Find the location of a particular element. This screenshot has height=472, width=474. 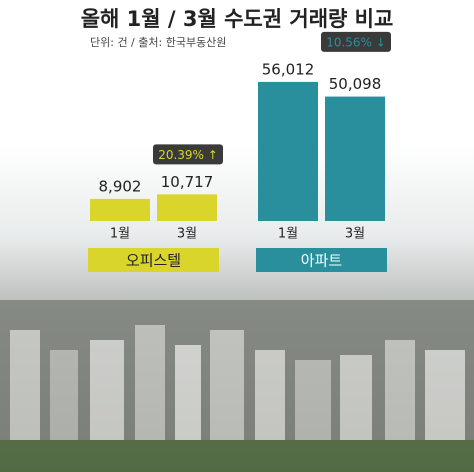

value-label: 8,902 is located at coordinates (120, 186).